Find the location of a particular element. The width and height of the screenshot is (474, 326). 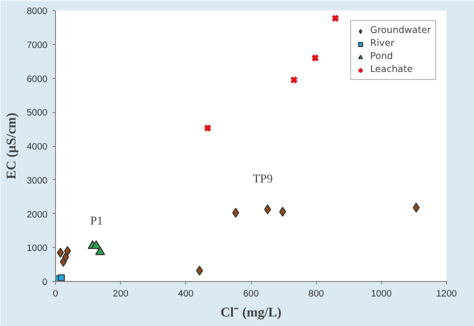

legend-label: River is located at coordinates (382, 43).